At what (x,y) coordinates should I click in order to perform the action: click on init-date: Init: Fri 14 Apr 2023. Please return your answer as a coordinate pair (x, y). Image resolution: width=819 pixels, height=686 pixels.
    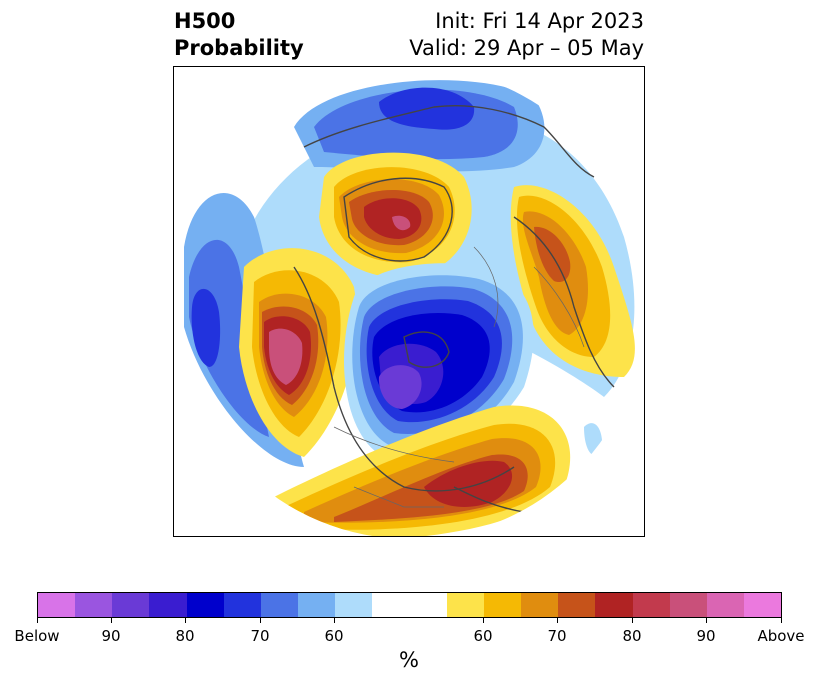
    Looking at the image, I should click on (539, 21).